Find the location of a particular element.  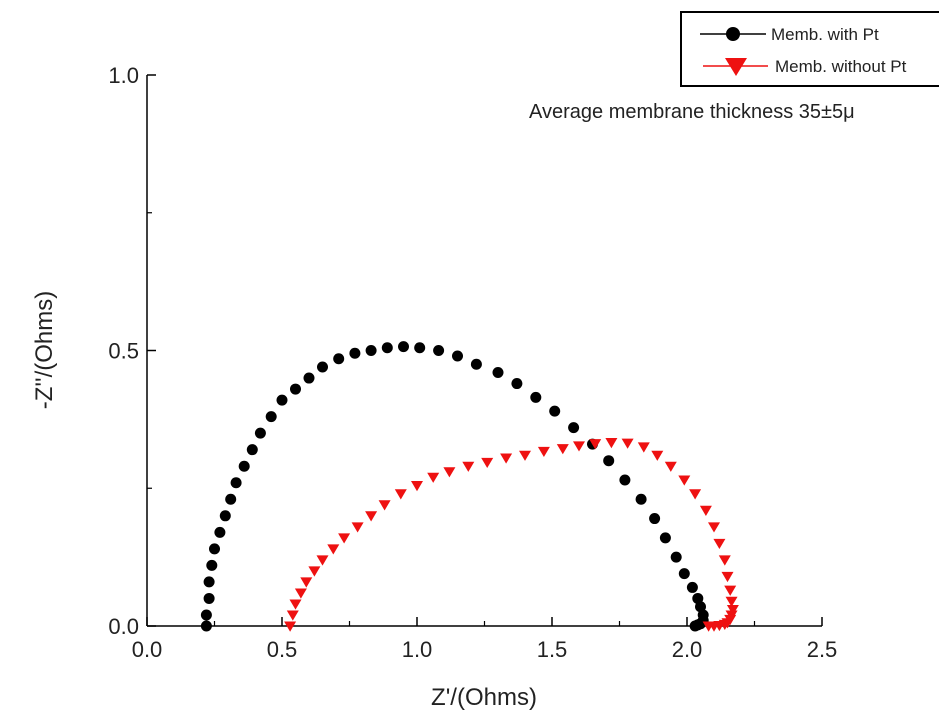

legend-entry-without-pt: Memb. without Pt is located at coordinates (805, 66).